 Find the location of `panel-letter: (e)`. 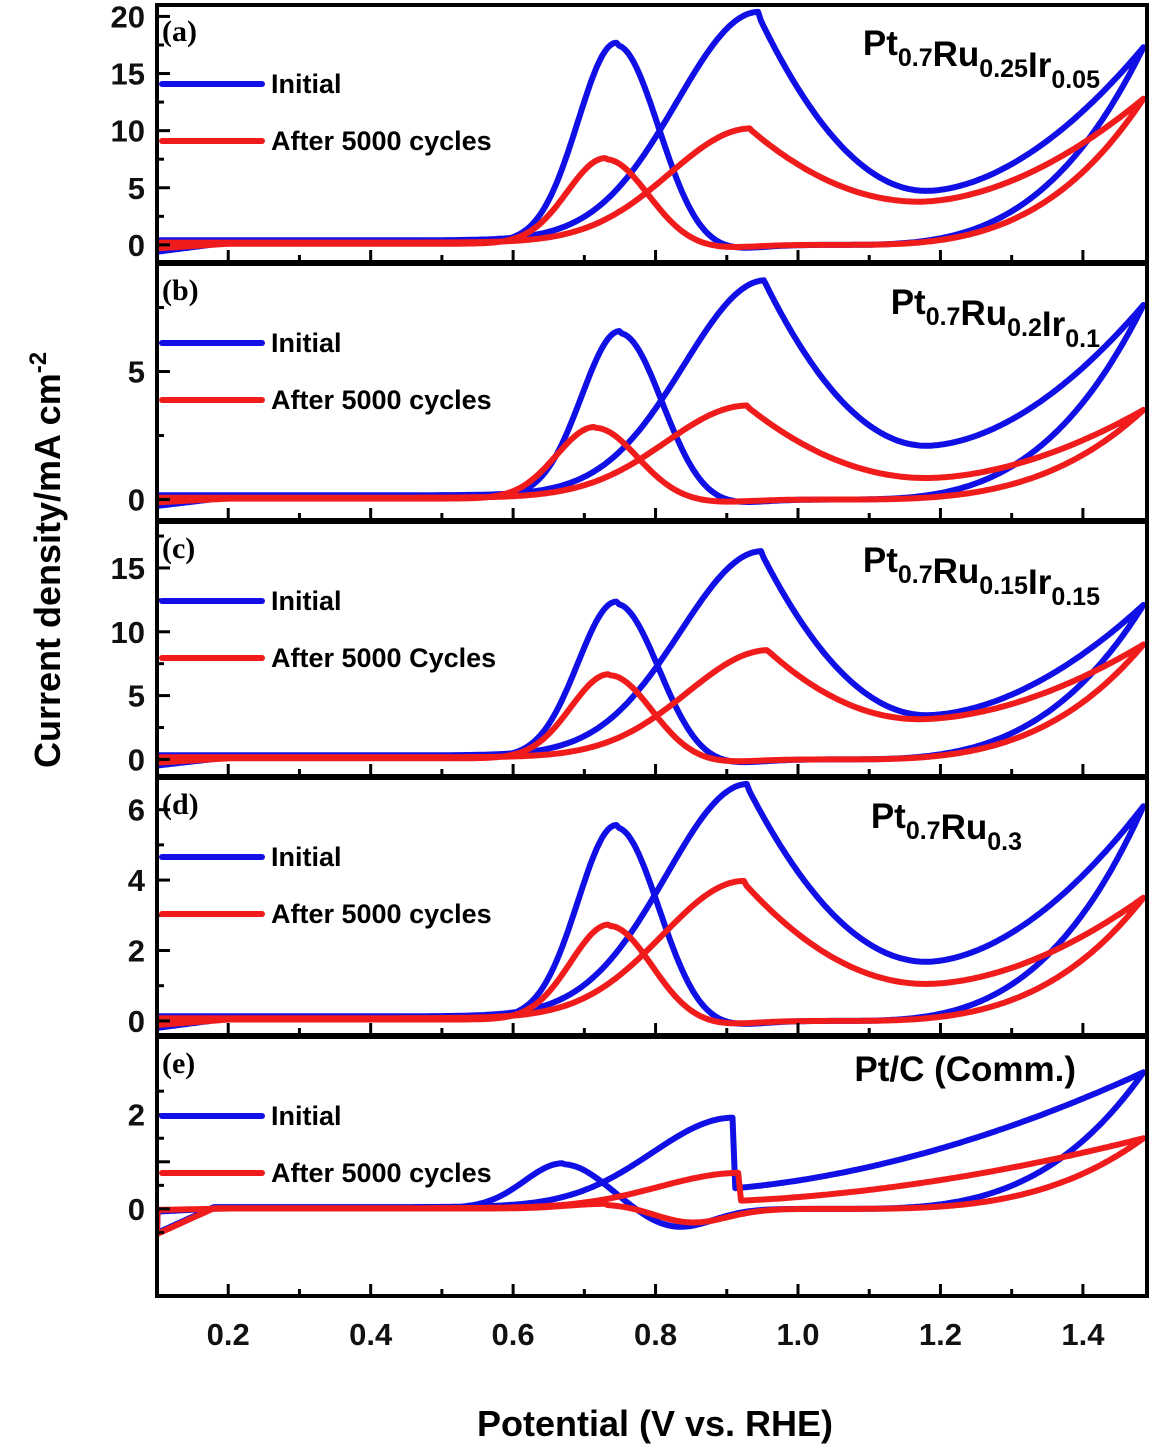

panel-letter: (e) is located at coordinates (178, 1063).